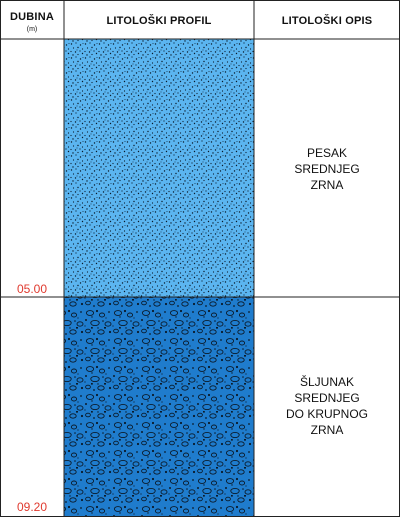 This screenshot has height=517, width=400. What do you see at coordinates (327, 414) in the screenshot?
I see `layer-2-description-line: DO KRUPNOG` at bounding box center [327, 414].